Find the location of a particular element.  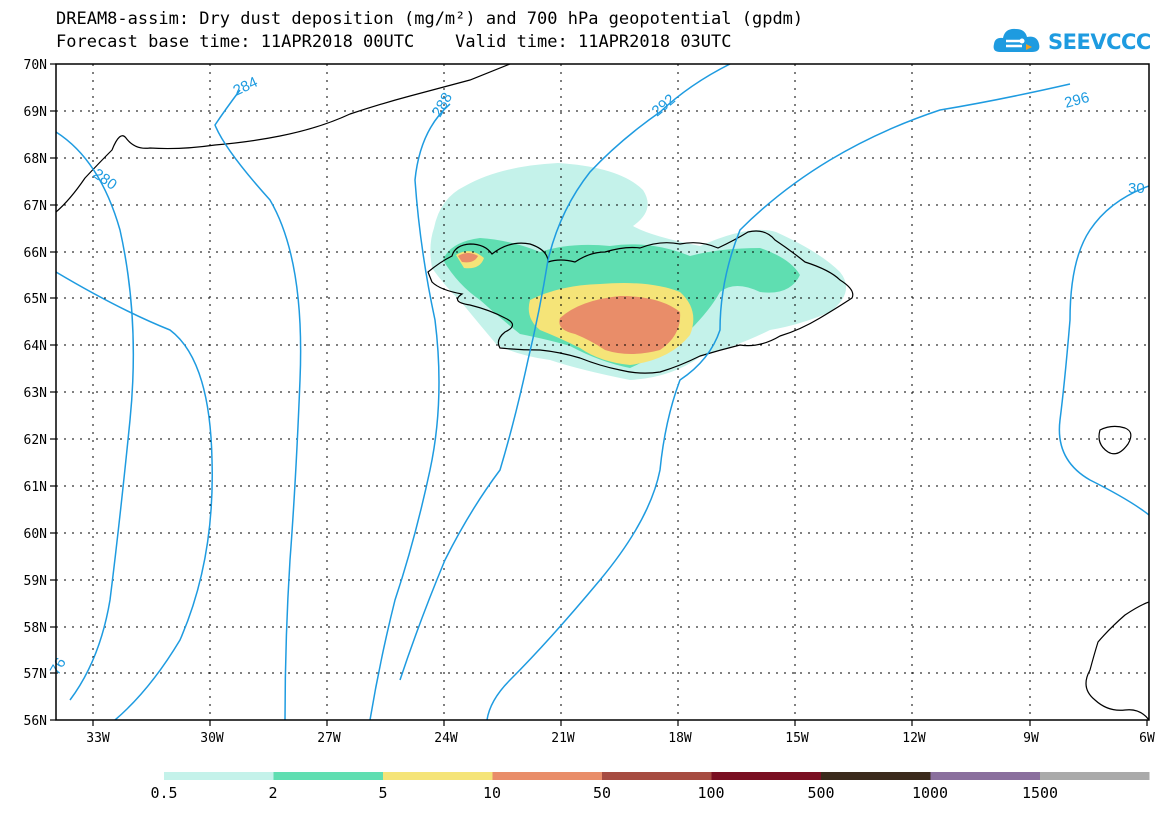

colorbar-label: 100 is located at coordinates (711, 793).